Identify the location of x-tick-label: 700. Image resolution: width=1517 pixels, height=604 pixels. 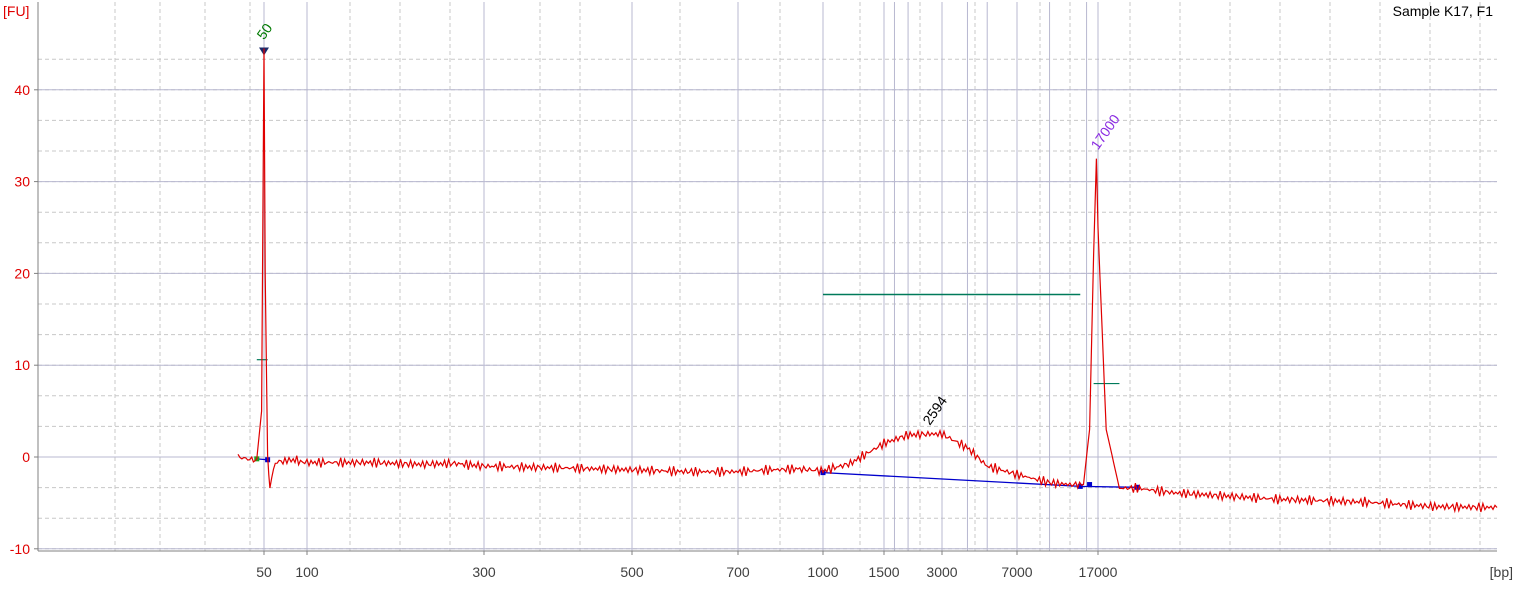
(738, 572).